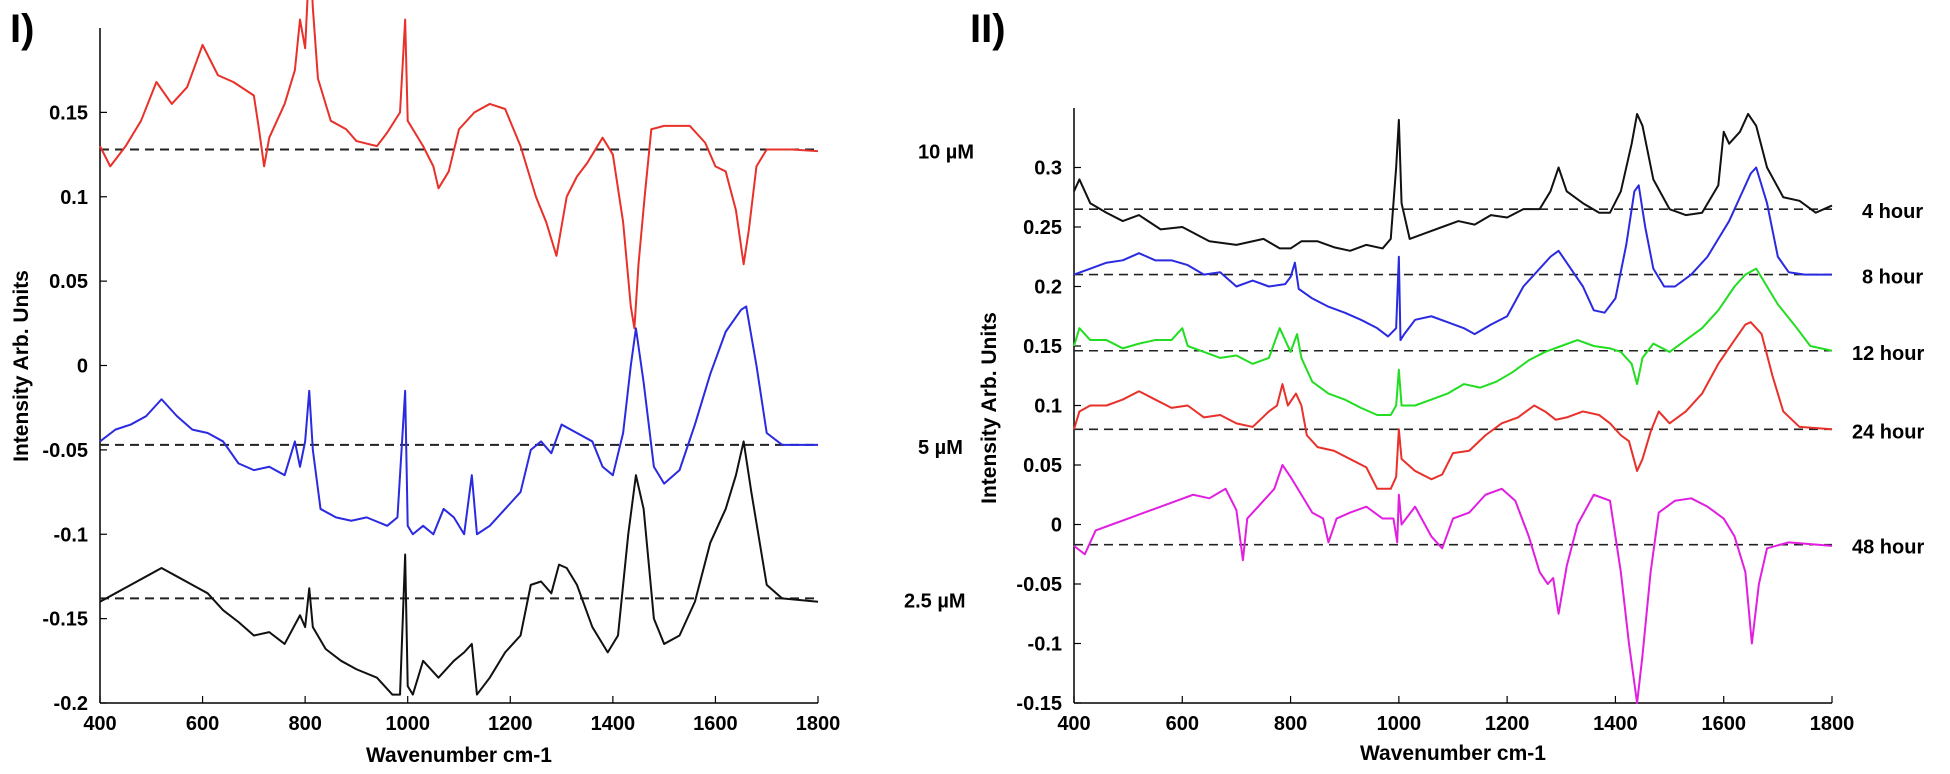  Describe the element at coordinates (613, 724) in the screenshot. I see `panel-i-x-tick-label: 1400` at that location.